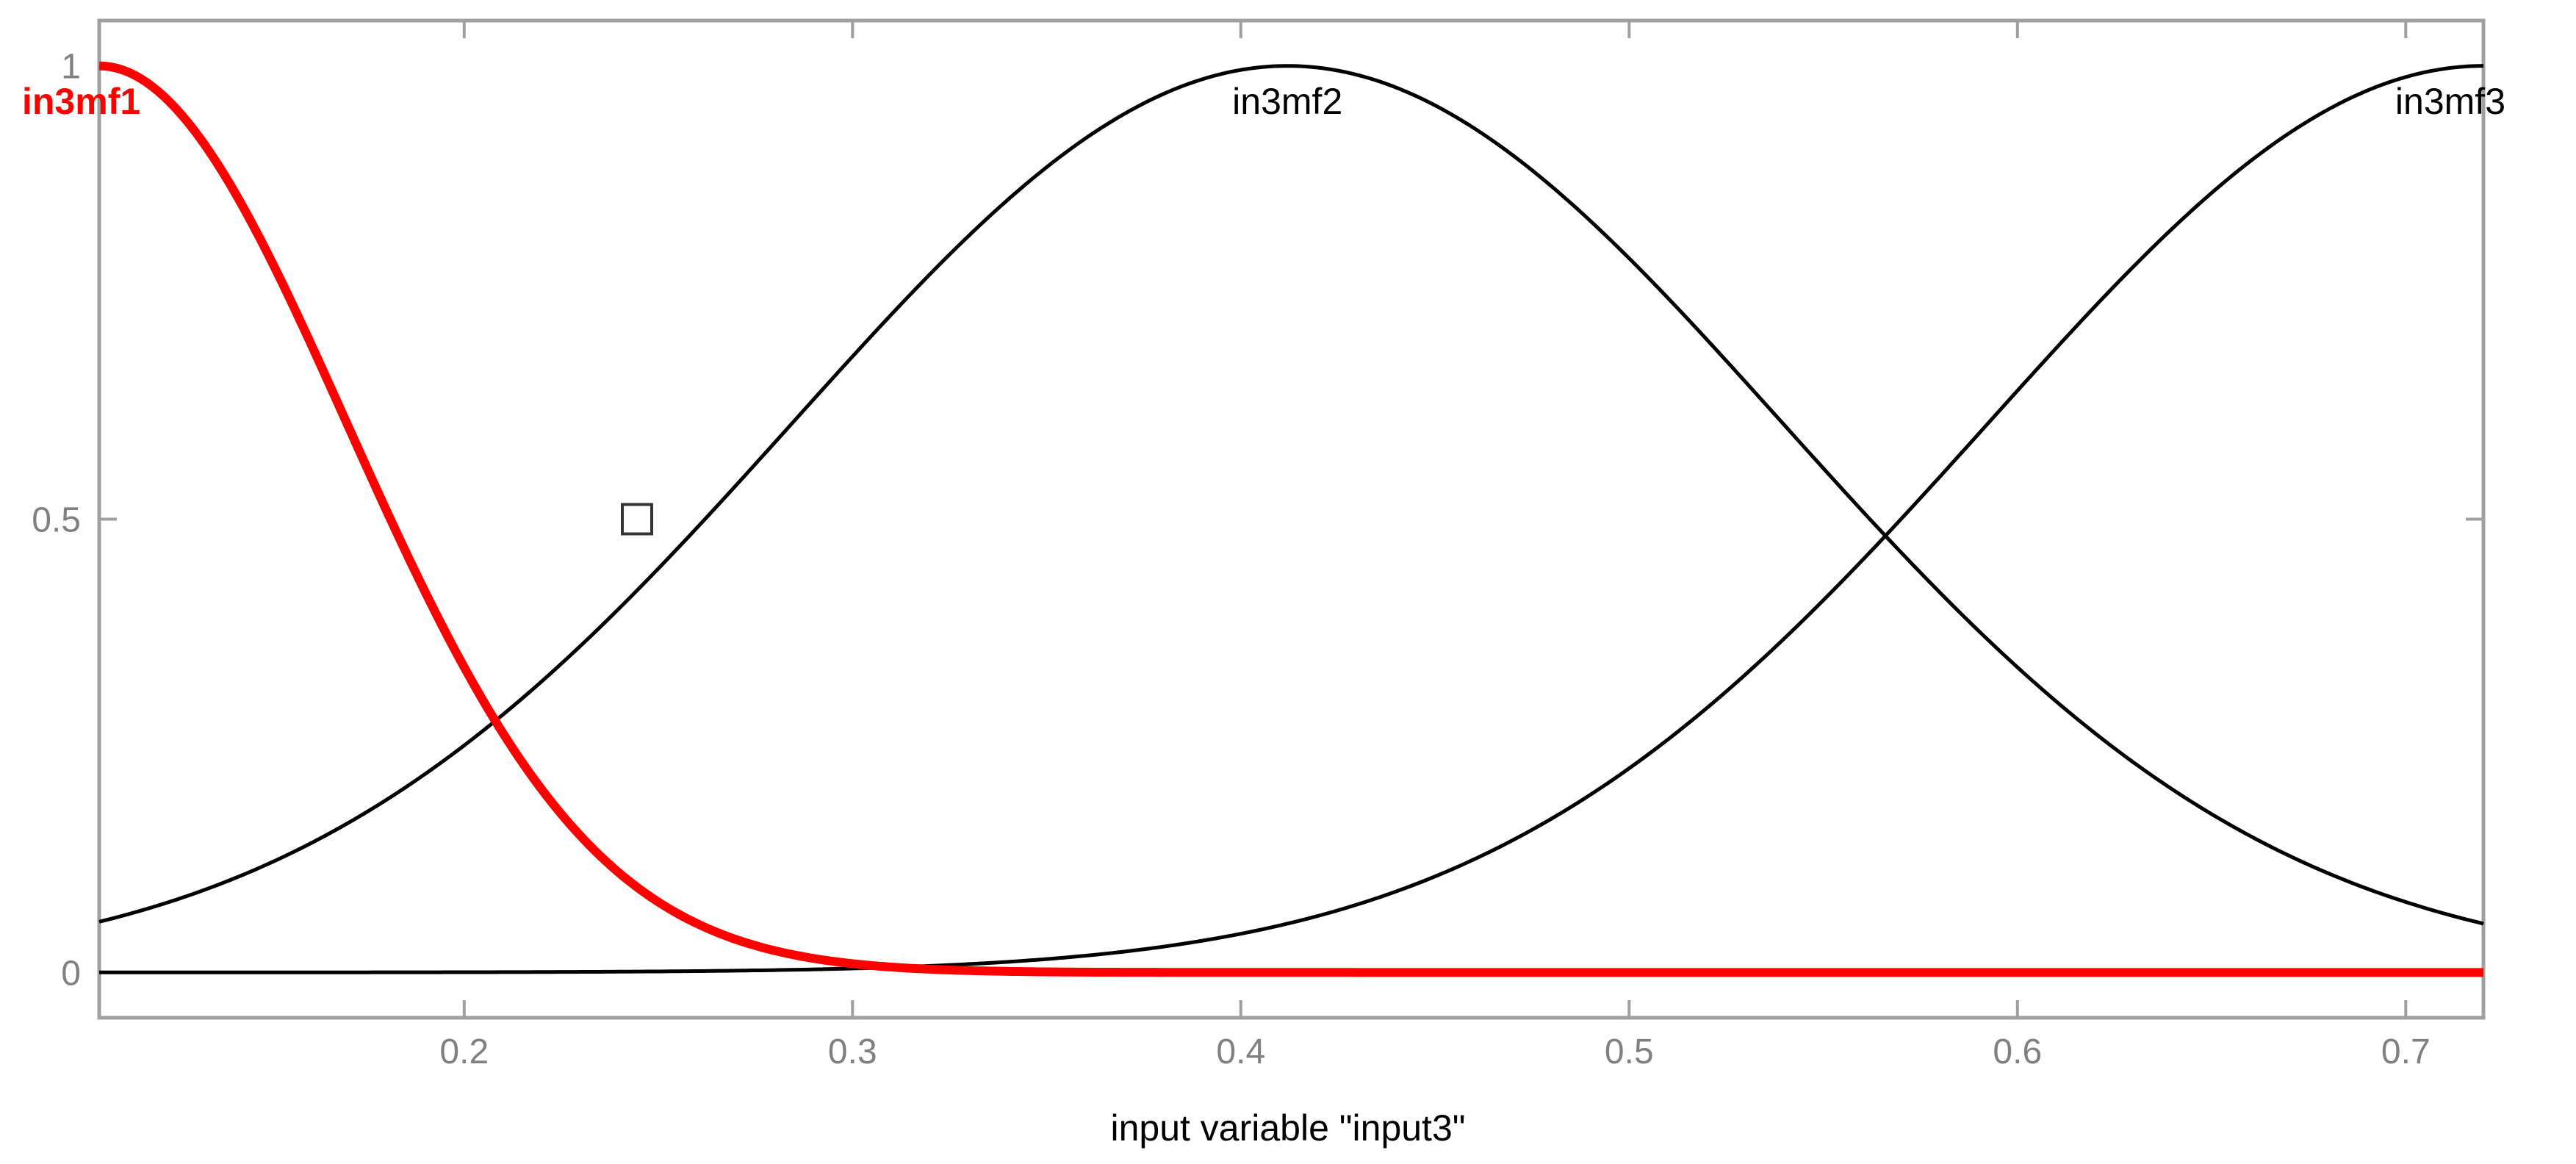  I want to click on selection-marker-layer, so click(636, 519).